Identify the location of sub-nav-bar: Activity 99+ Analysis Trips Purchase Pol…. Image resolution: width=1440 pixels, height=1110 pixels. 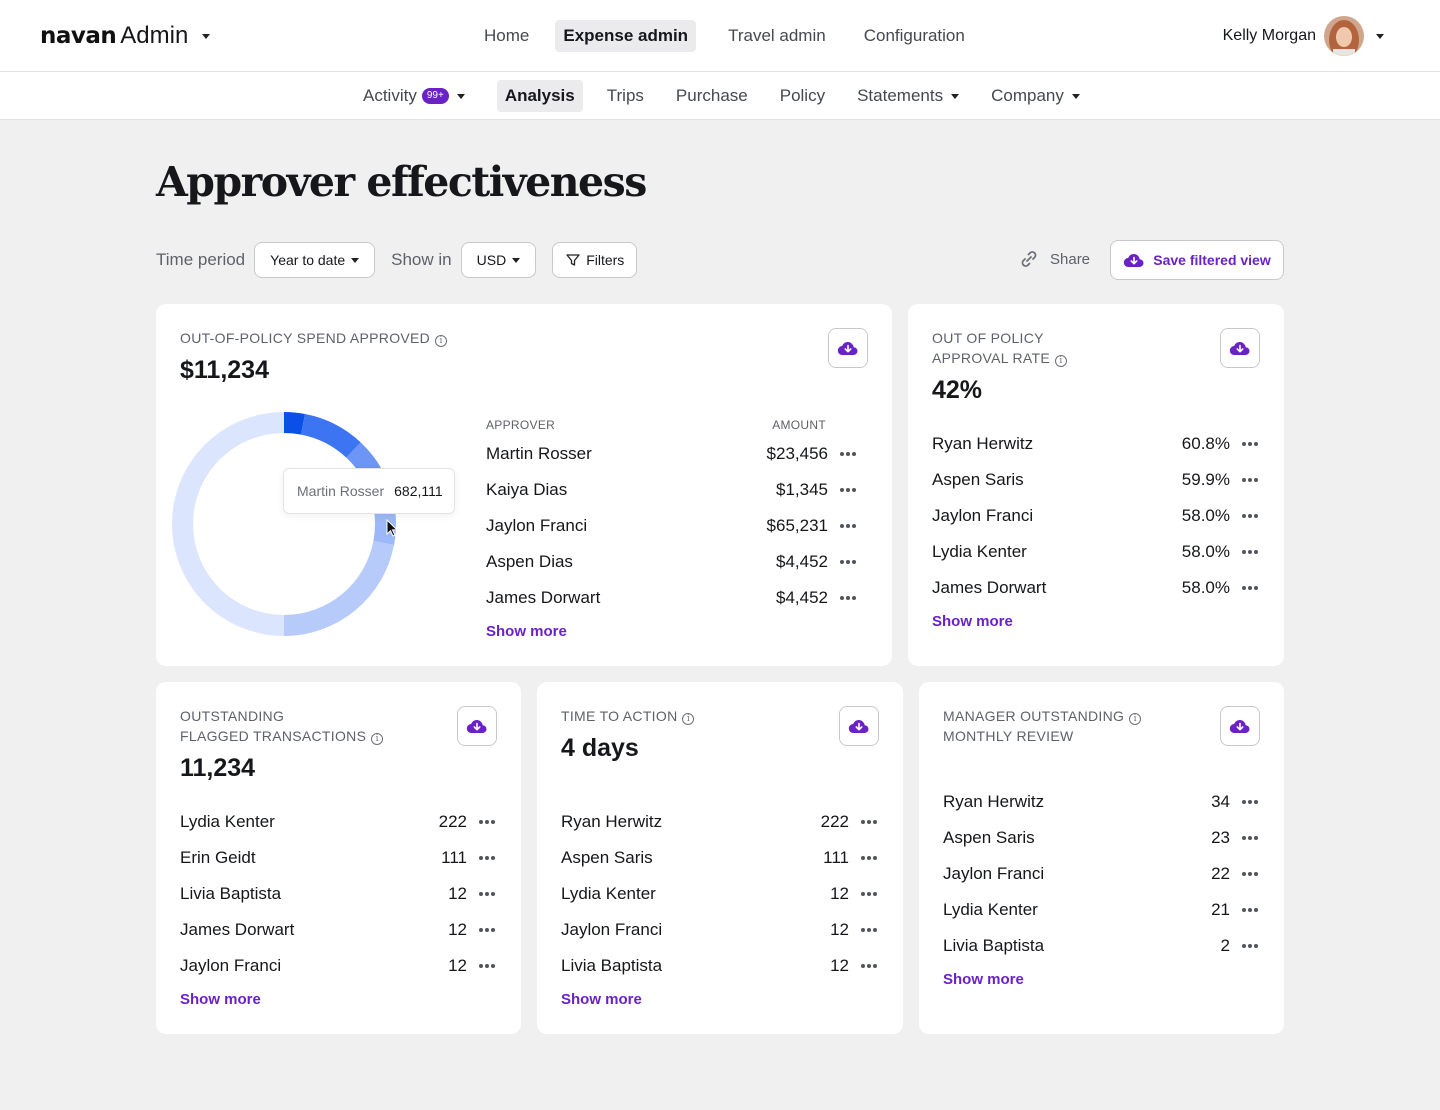
(720, 96).